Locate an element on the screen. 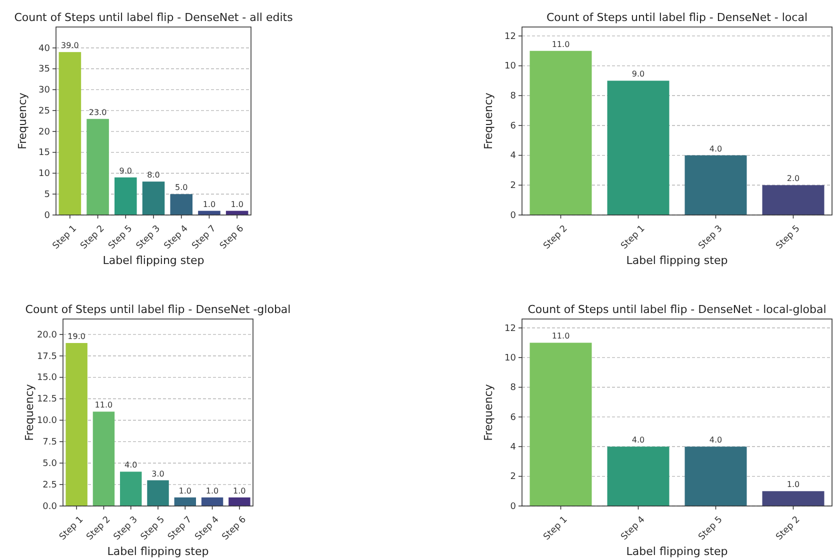 This screenshot has height=559, width=833. data-label: 2.0 is located at coordinates (793, 179).